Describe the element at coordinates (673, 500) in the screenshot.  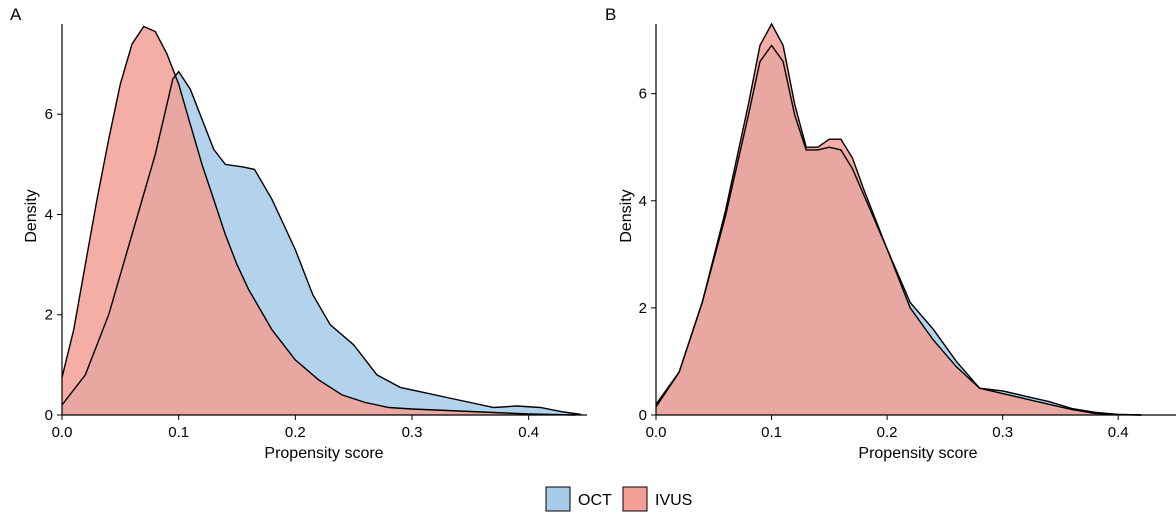
I see `legend-label-ivus: IVUS` at that location.